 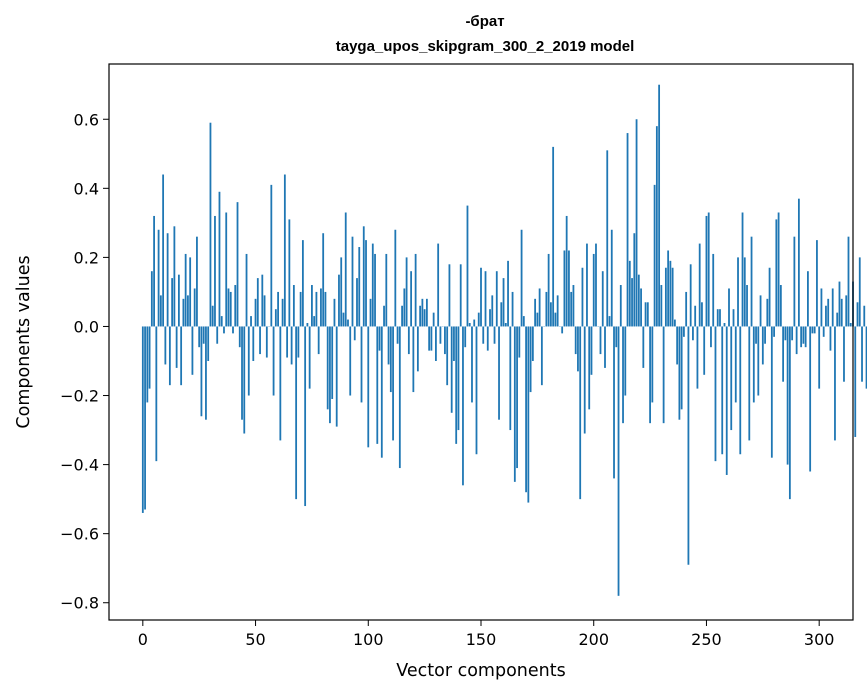 I want to click on y-axis: −0.8 −0.6 −0.4 −0.2 0.0 0.2 0.4 0.6, so click(x=84, y=361).